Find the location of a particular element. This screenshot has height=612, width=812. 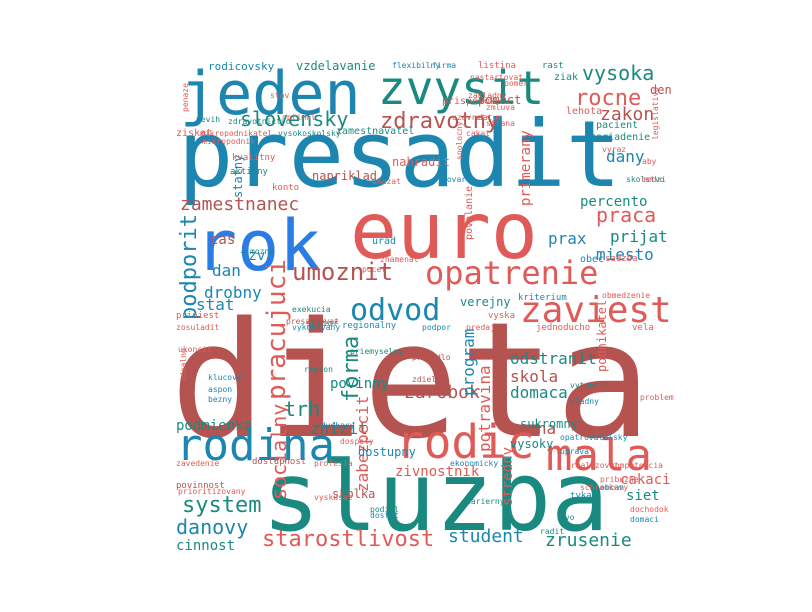

word-dostupnost: dostupnost is located at coordinates (279, 462).